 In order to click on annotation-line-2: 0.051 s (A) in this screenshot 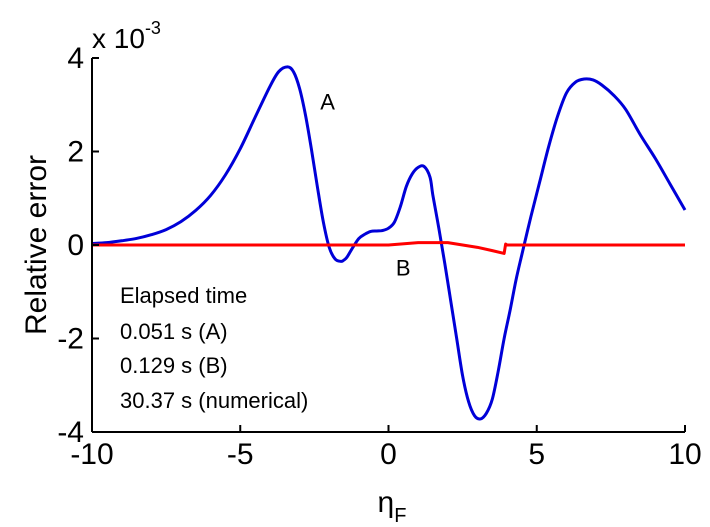, I will do `click(174, 331)`.